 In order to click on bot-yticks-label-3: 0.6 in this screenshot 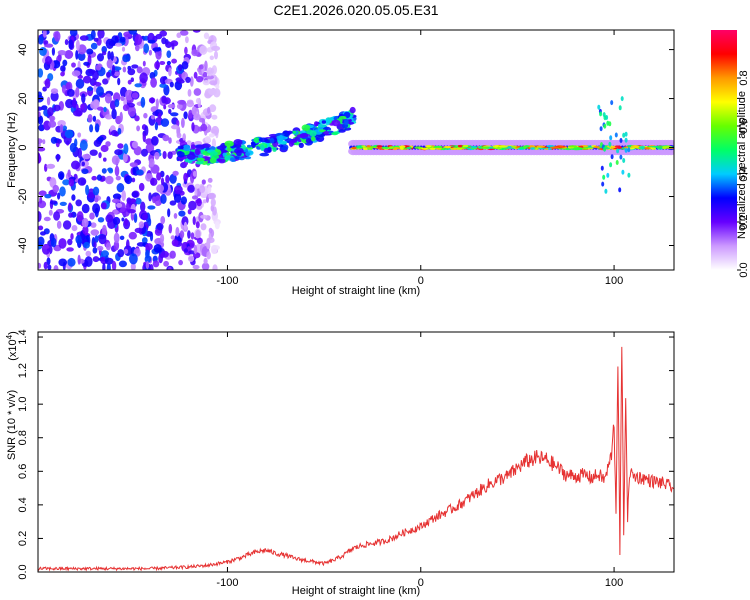, I will do `click(23, 471)`.